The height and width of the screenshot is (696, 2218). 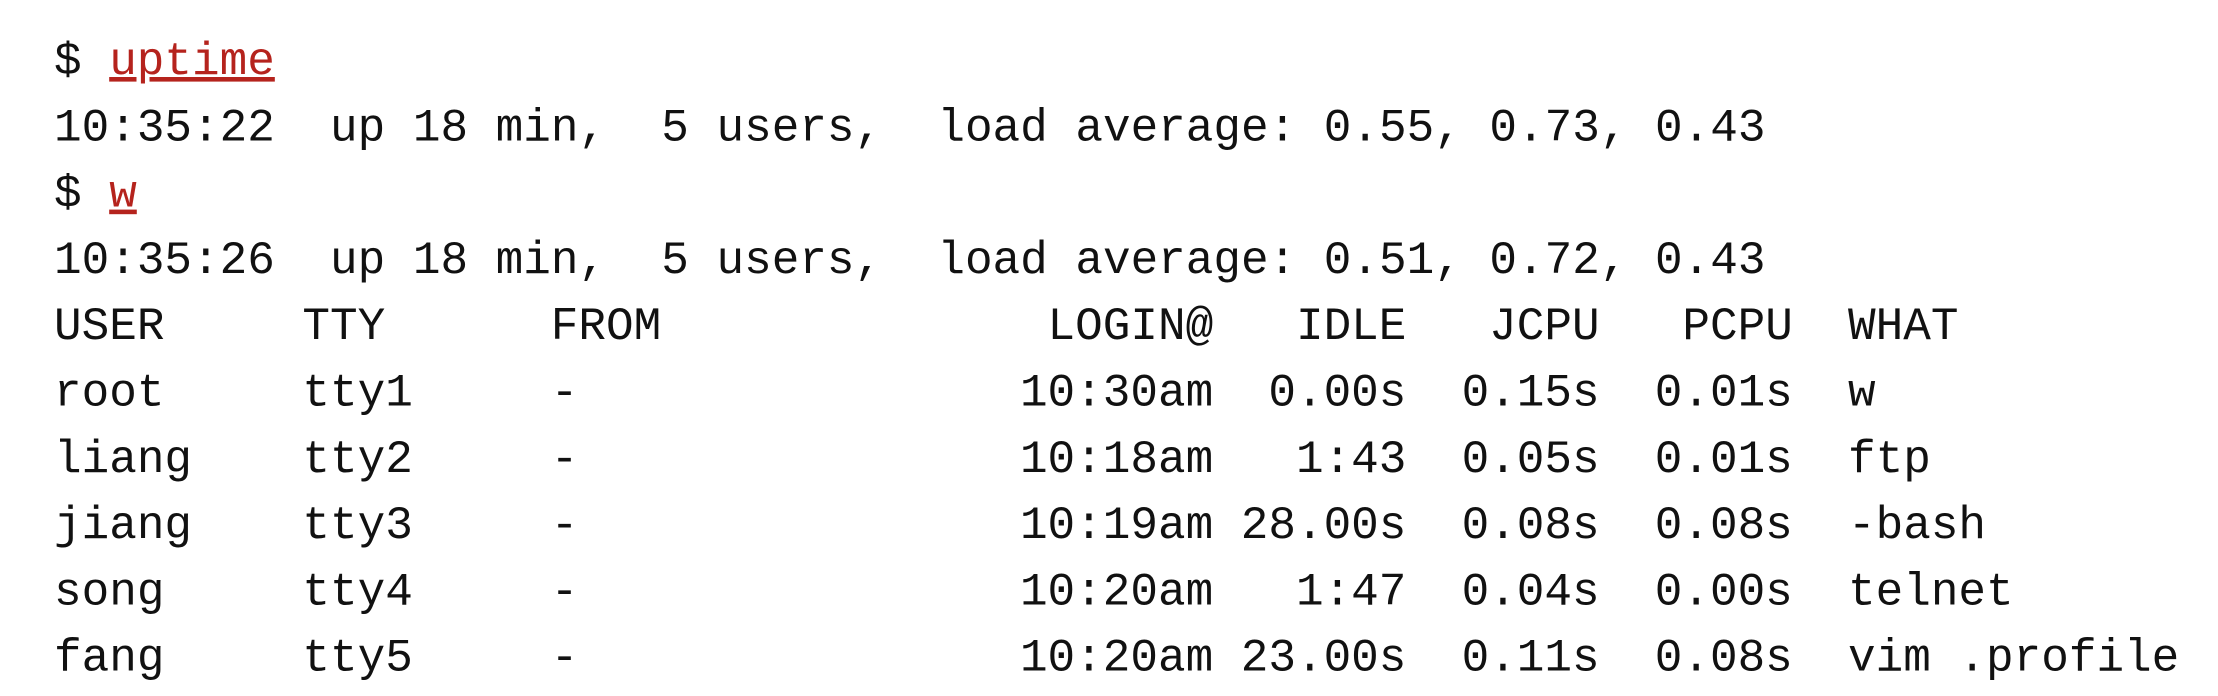 I want to click on column-header: WHAT, so click(x=1903, y=327).